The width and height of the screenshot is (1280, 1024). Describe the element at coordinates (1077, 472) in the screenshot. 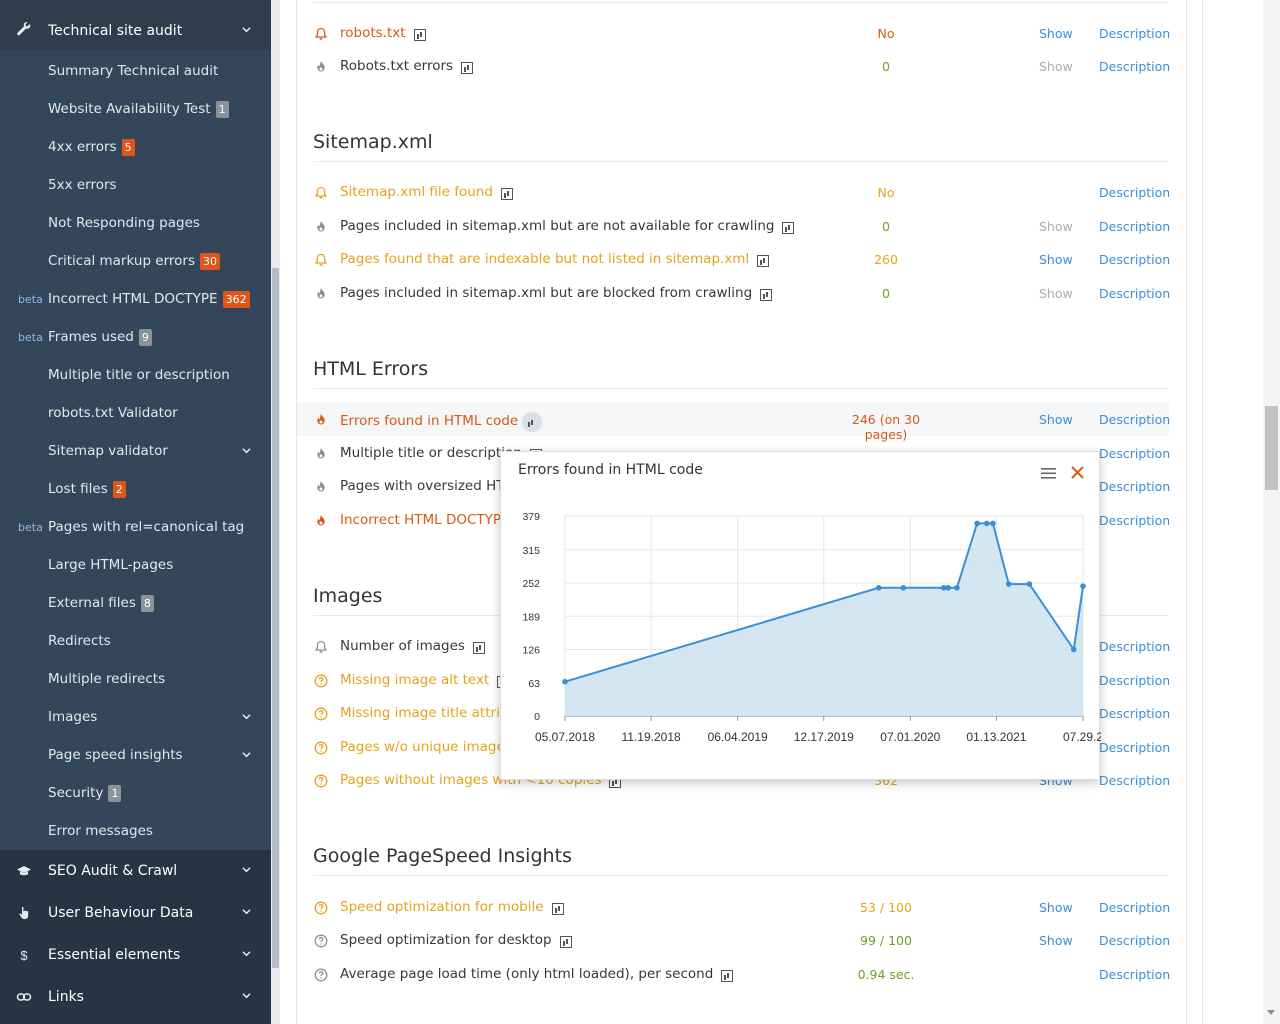

I see `close-icon` at that location.